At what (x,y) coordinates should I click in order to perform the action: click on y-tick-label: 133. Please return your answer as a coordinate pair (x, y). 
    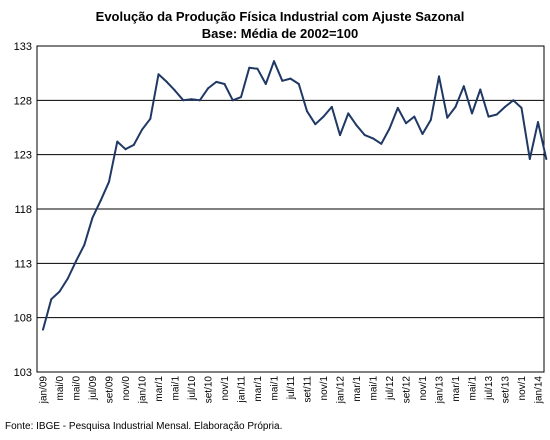
    Looking at the image, I should click on (23, 47).